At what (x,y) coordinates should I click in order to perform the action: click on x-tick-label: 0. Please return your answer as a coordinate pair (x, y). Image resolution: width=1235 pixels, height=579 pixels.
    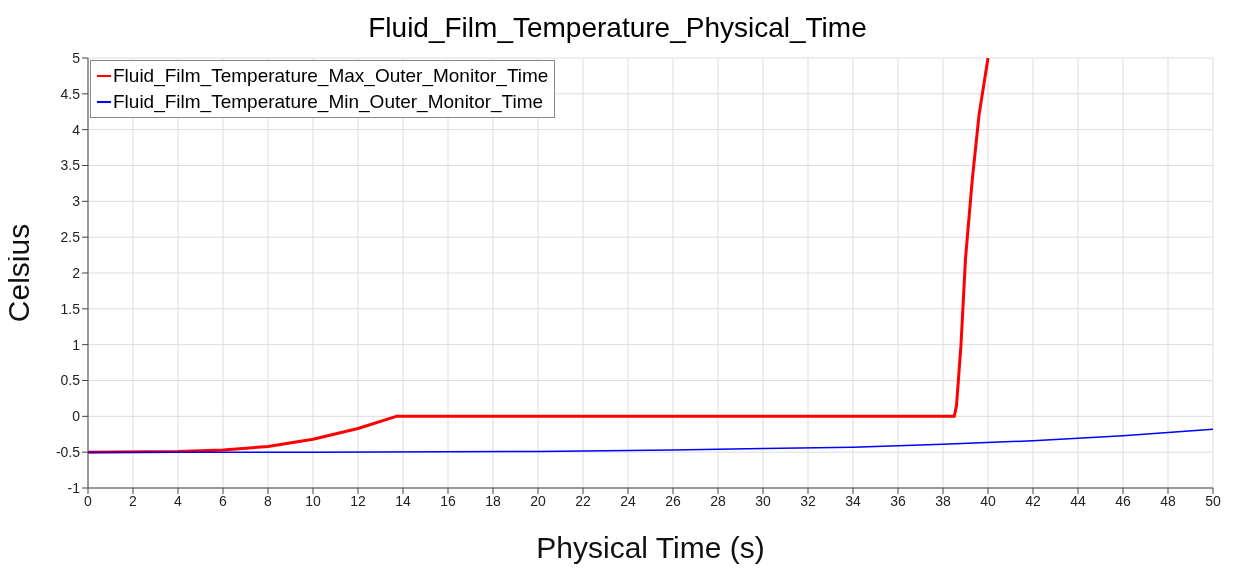
    Looking at the image, I should click on (88, 500).